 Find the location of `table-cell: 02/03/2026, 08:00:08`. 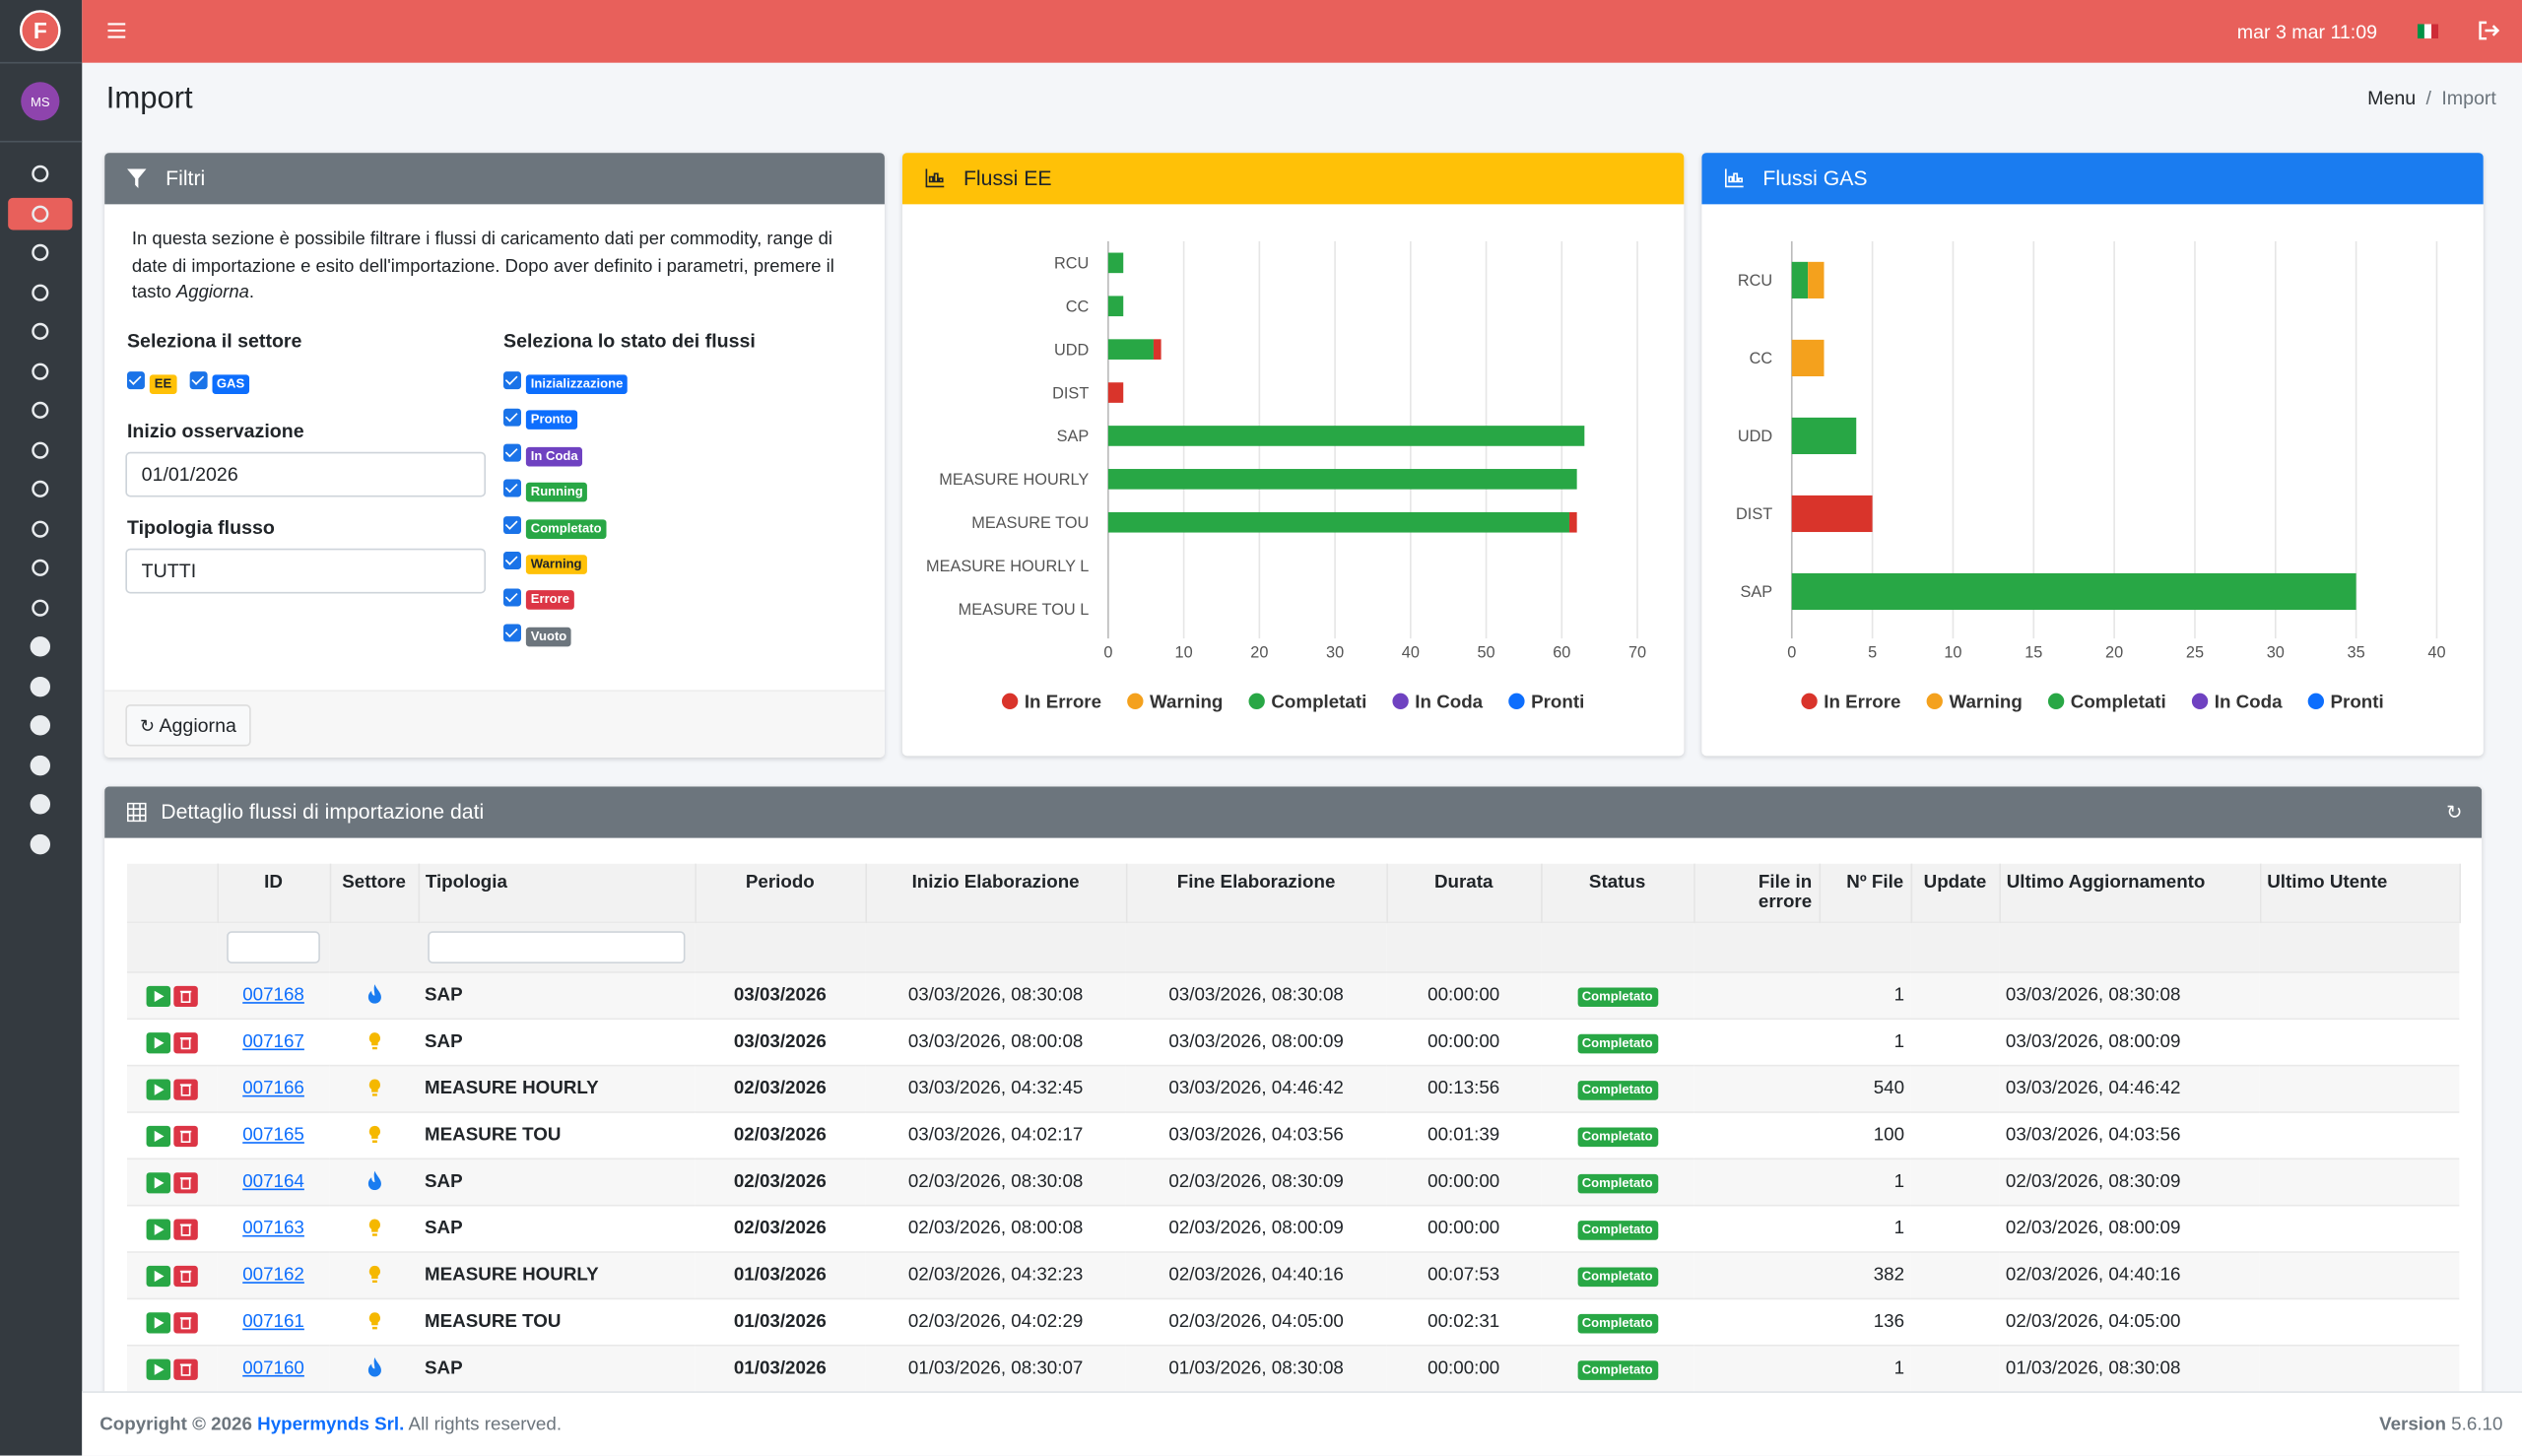

table-cell: 02/03/2026, 08:00:08 is located at coordinates (995, 1228).